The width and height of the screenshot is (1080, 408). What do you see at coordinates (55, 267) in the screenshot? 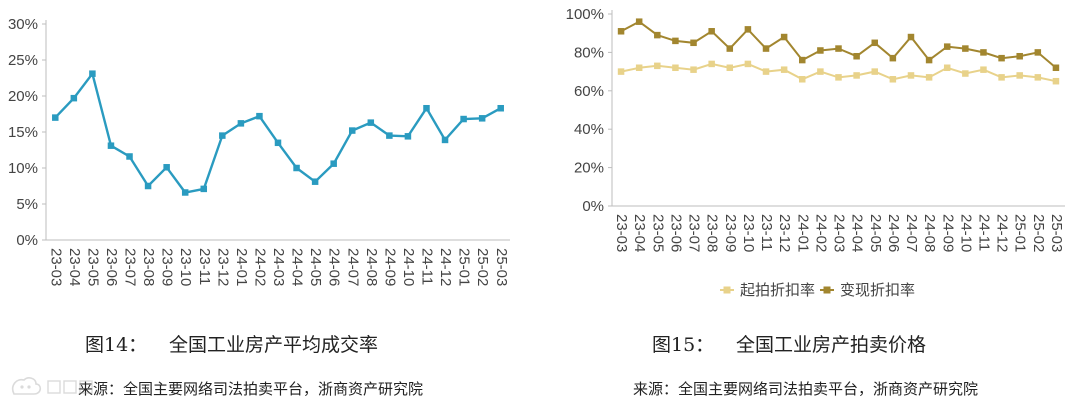
I see `x-tick-label: 23-03` at bounding box center [55, 267].